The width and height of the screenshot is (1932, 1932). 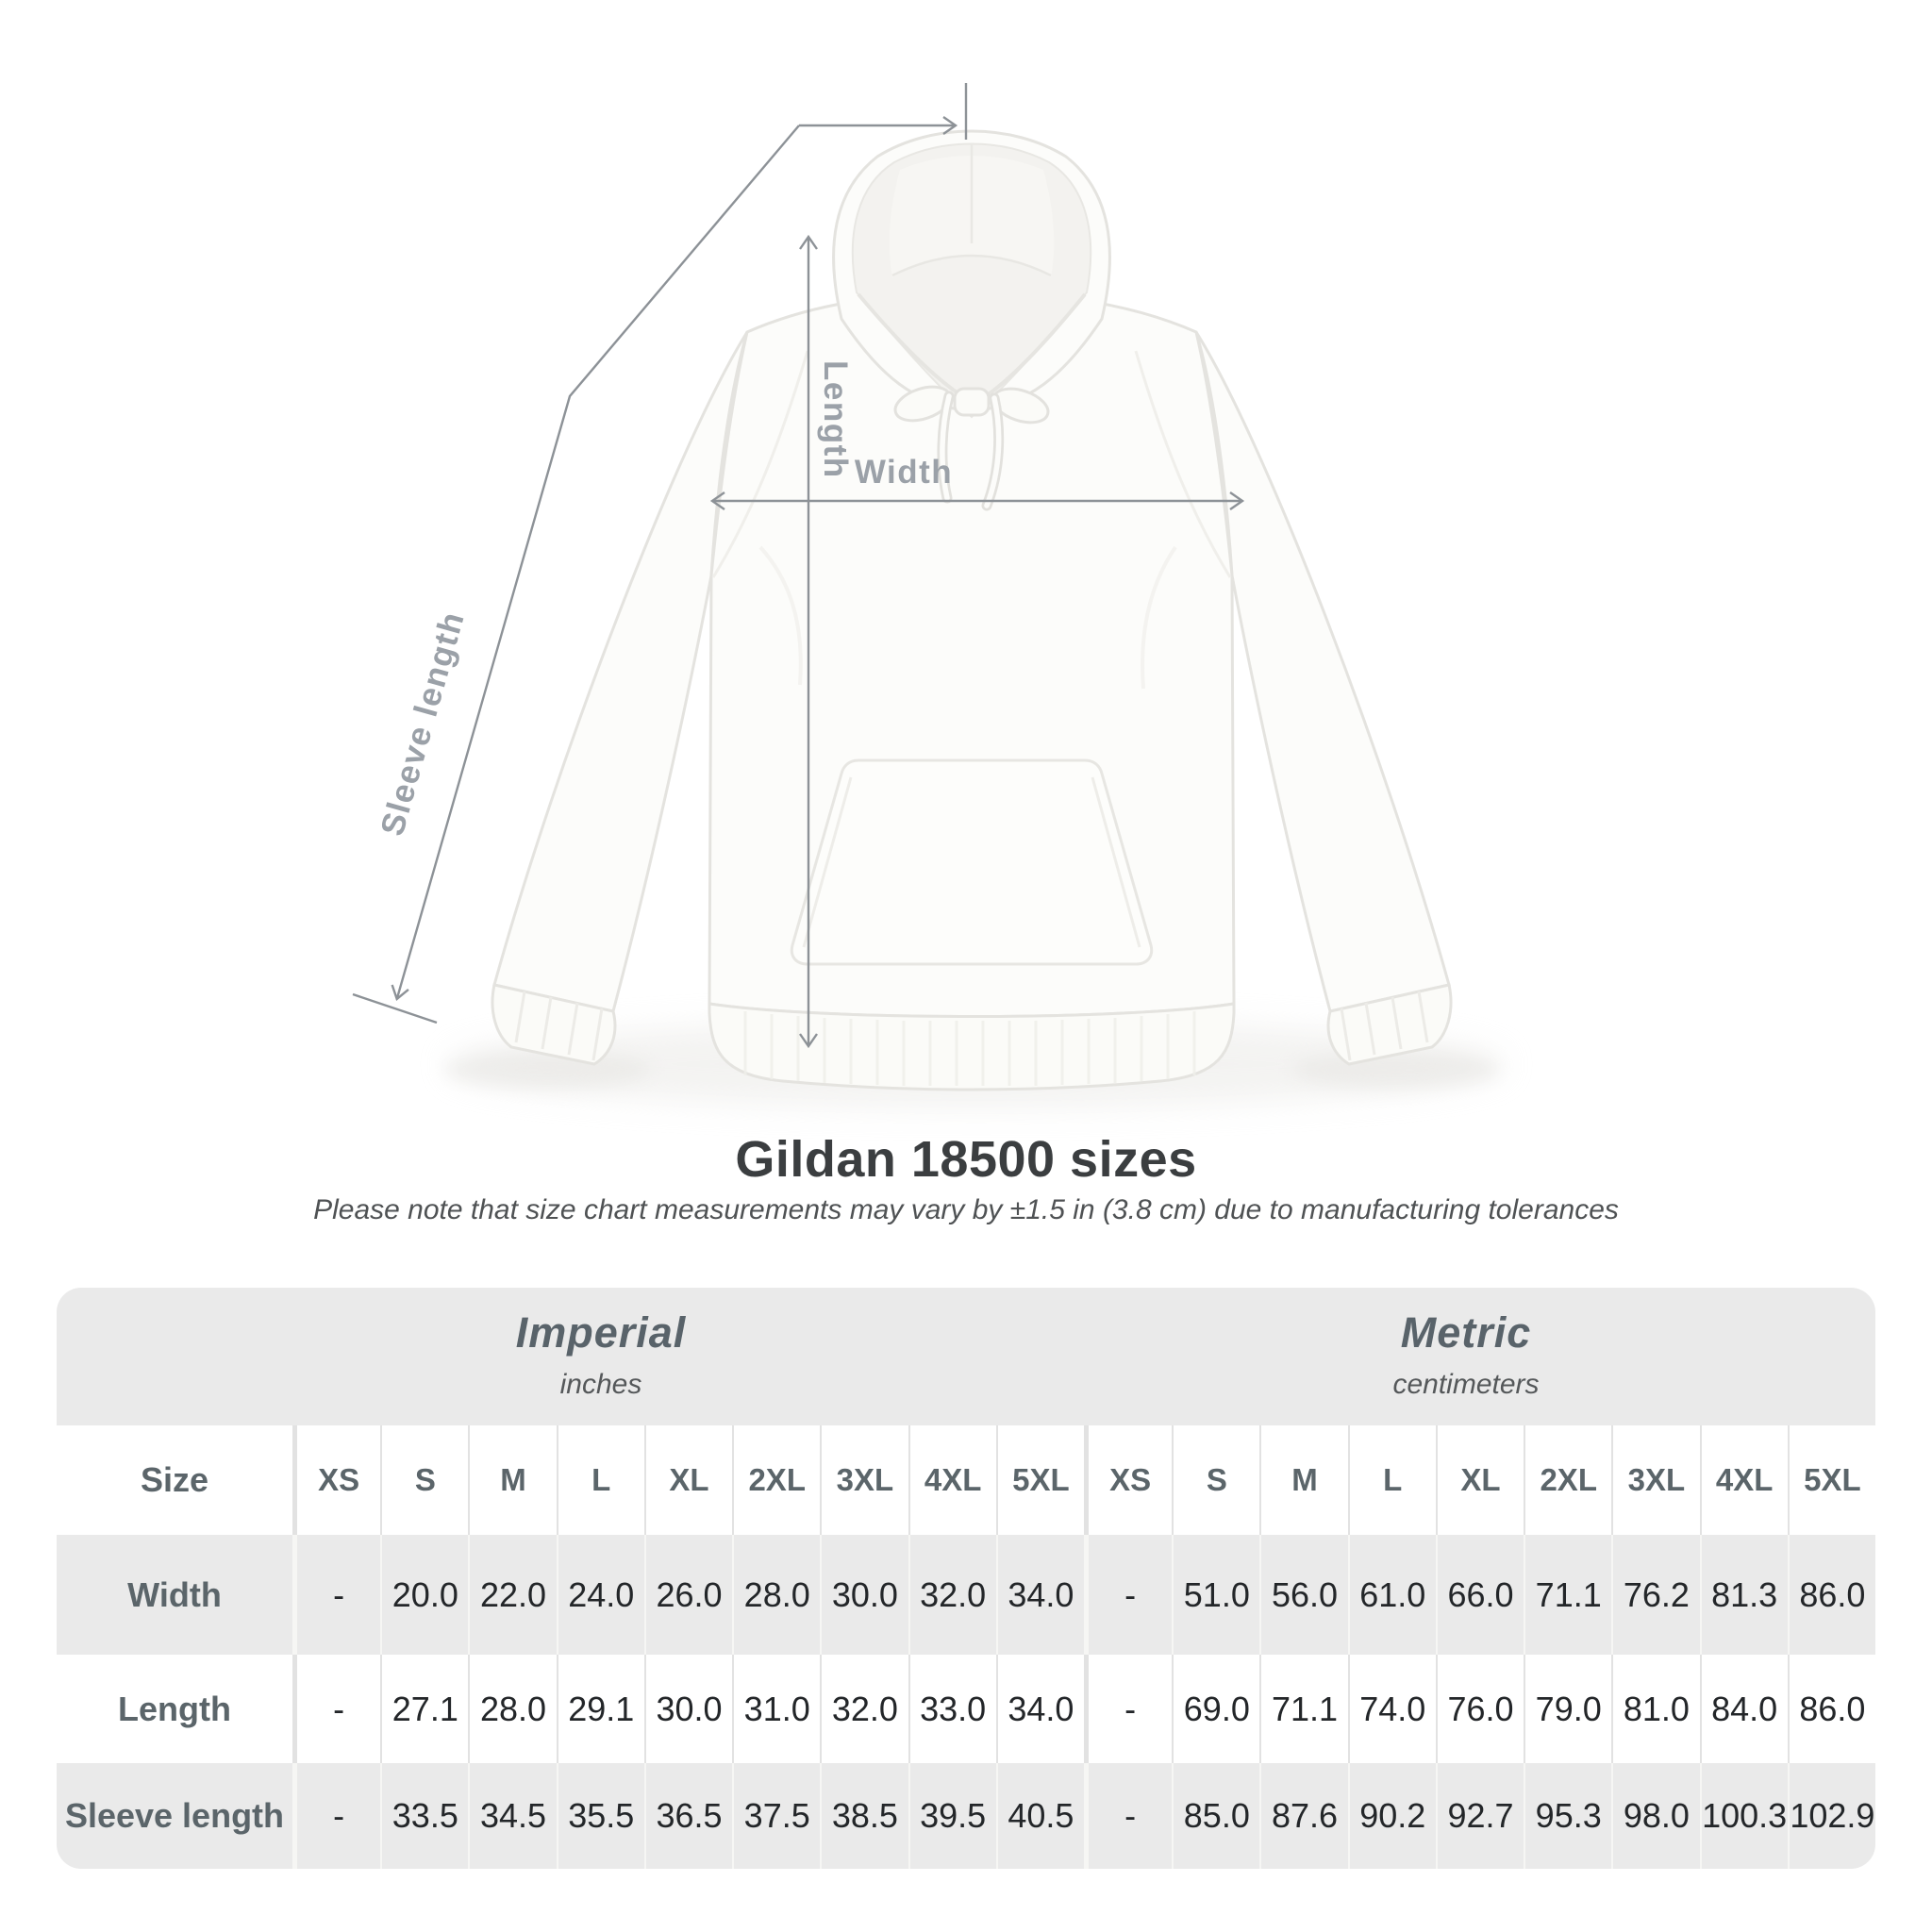 What do you see at coordinates (175, 1816) in the screenshot?
I see `row-label-sleeve-length: Sleeve length` at bounding box center [175, 1816].